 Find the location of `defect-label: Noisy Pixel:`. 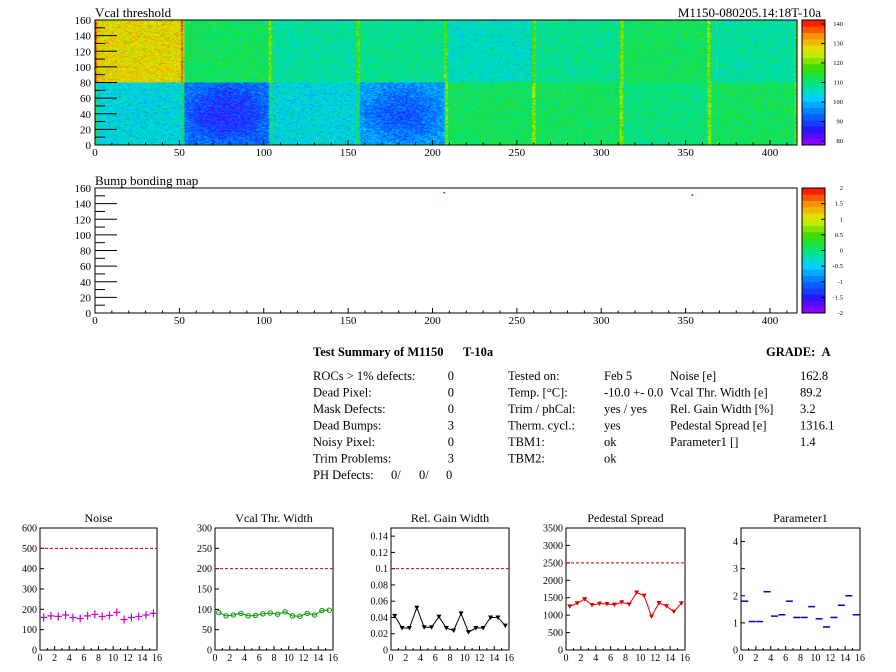

defect-label: Noisy Pixel: is located at coordinates (344, 442).